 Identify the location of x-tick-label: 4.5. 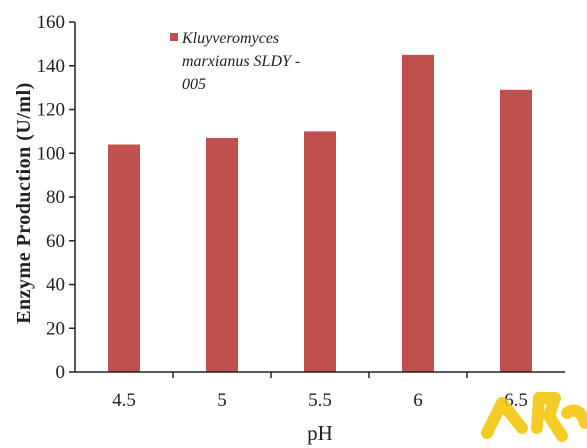
(124, 400).